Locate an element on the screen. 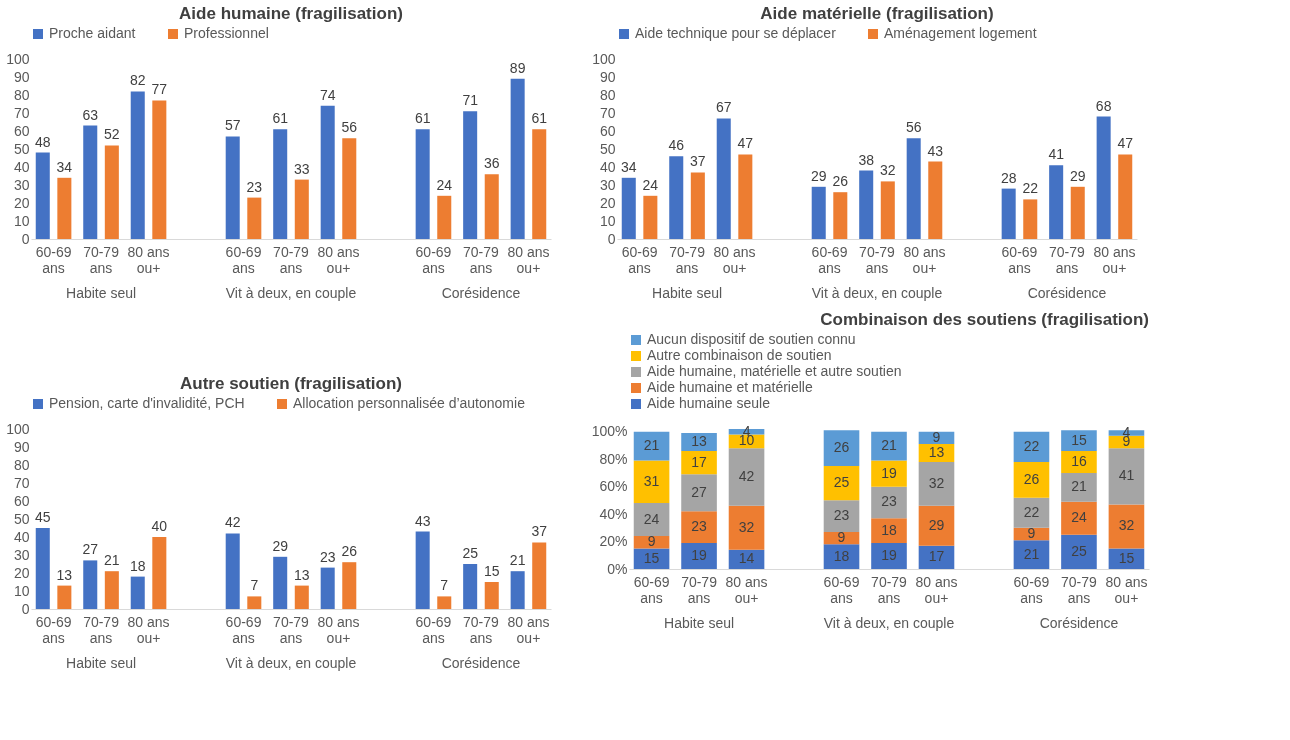 Image resolution: width=1290 pixels, height=740 pixels. data-label: 18 is located at coordinates (841, 555).